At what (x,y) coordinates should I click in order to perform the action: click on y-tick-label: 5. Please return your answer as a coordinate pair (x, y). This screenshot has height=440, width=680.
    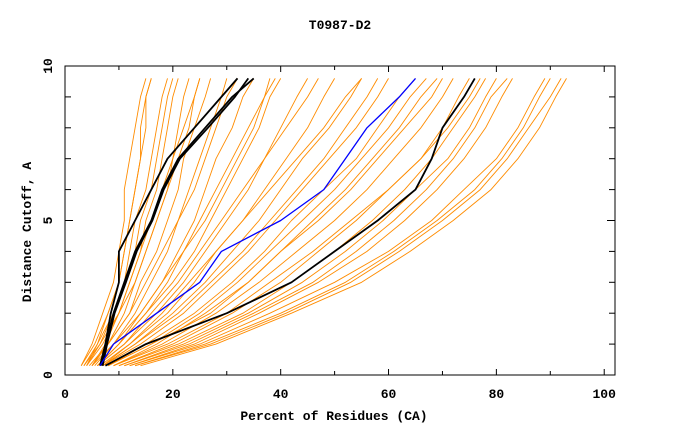
    Looking at the image, I should click on (48, 220).